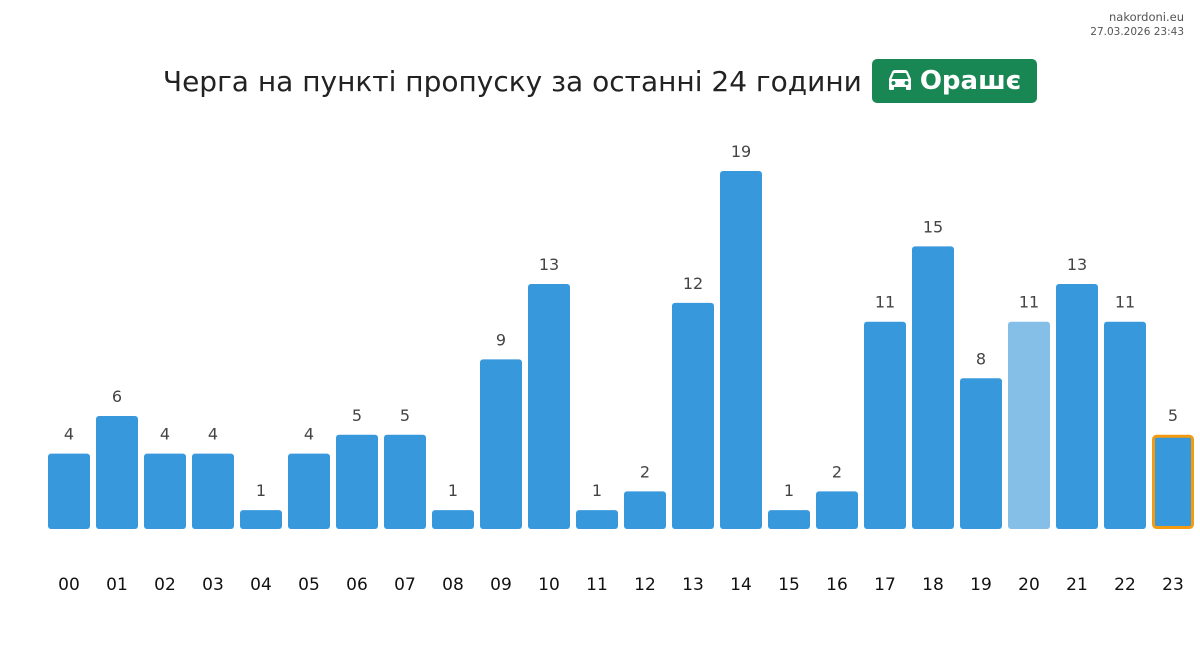  Describe the element at coordinates (261, 585) in the screenshot. I see `x-tick-04: 04` at that location.